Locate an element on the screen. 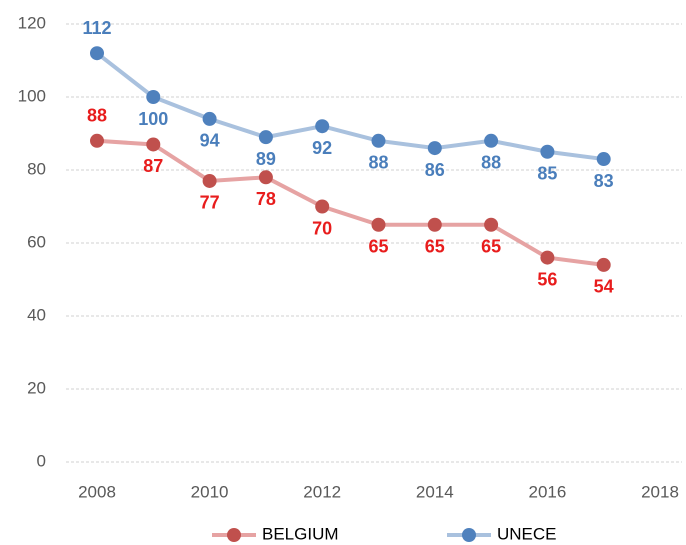 The width and height of the screenshot is (686, 545). x-tick-label: 2016 is located at coordinates (547, 491).